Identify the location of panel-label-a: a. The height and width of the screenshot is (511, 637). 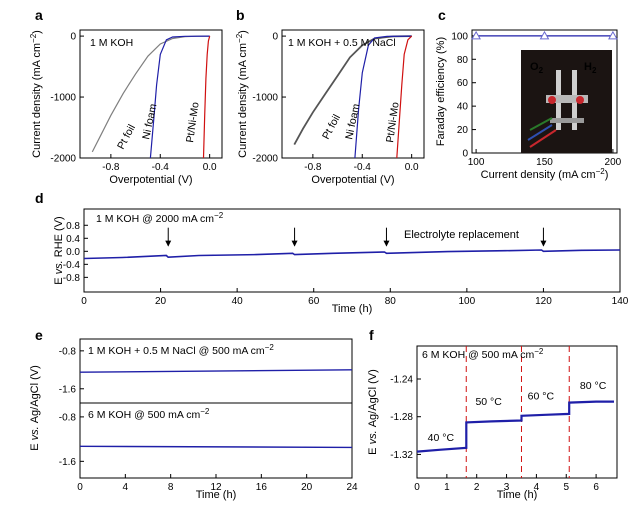
(39, 15).